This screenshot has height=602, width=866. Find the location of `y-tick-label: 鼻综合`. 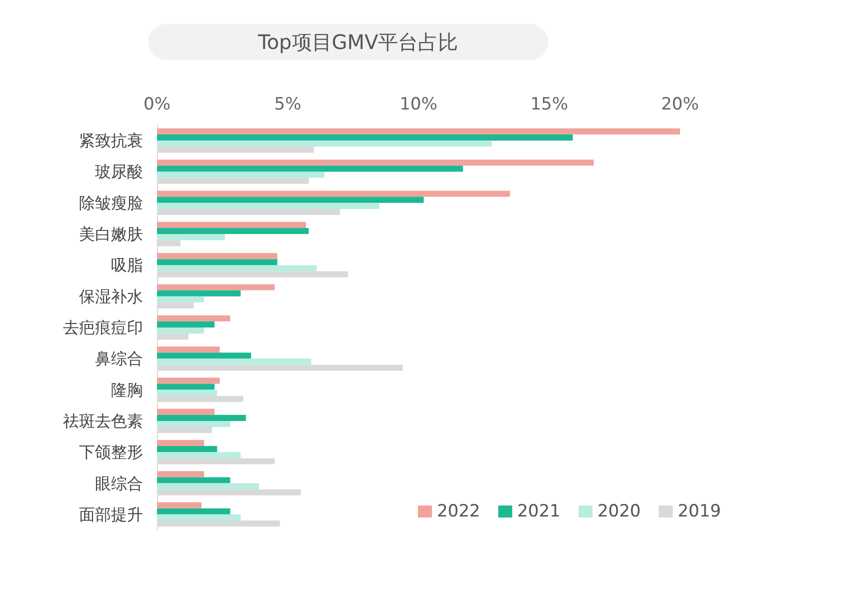

y-tick-label: 鼻综合 is located at coordinates (119, 358).